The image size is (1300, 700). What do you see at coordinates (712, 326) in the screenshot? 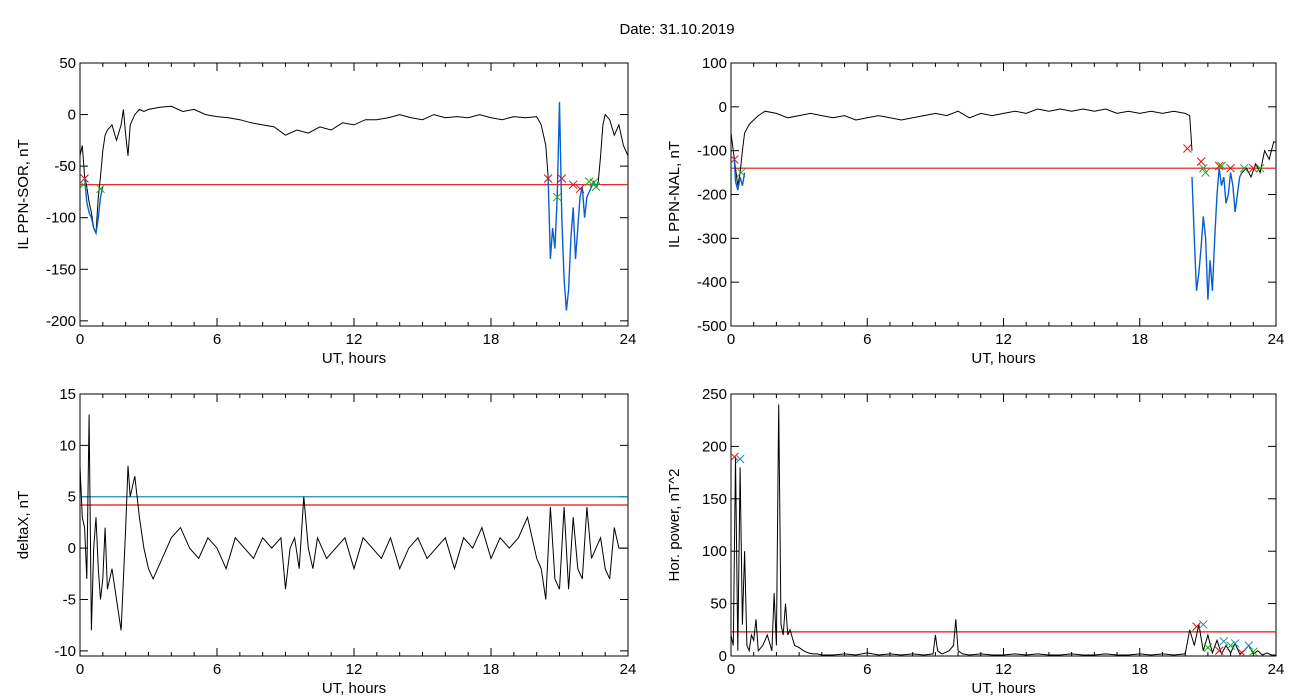
I see `y-tick-label: -500` at bounding box center [712, 326].